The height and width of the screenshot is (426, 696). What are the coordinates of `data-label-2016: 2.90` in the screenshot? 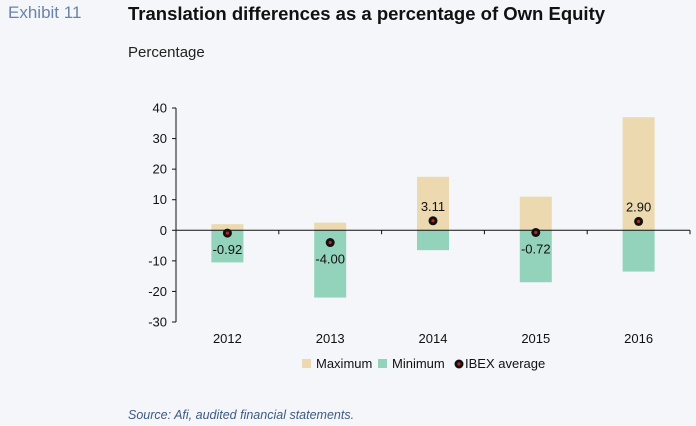 It's located at (638, 206).